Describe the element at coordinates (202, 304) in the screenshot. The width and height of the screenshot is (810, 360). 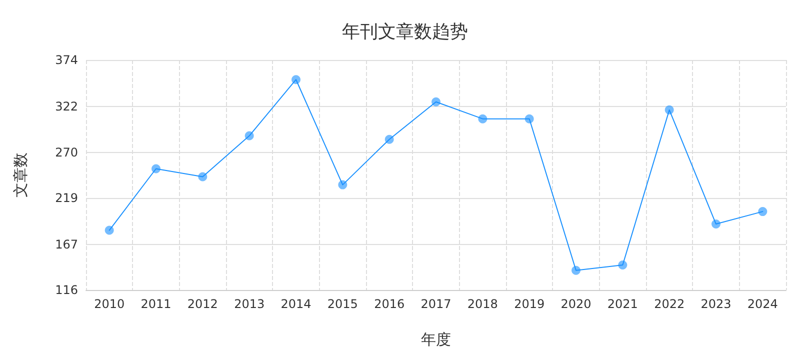
I see `x-tick-label: 2012` at that location.